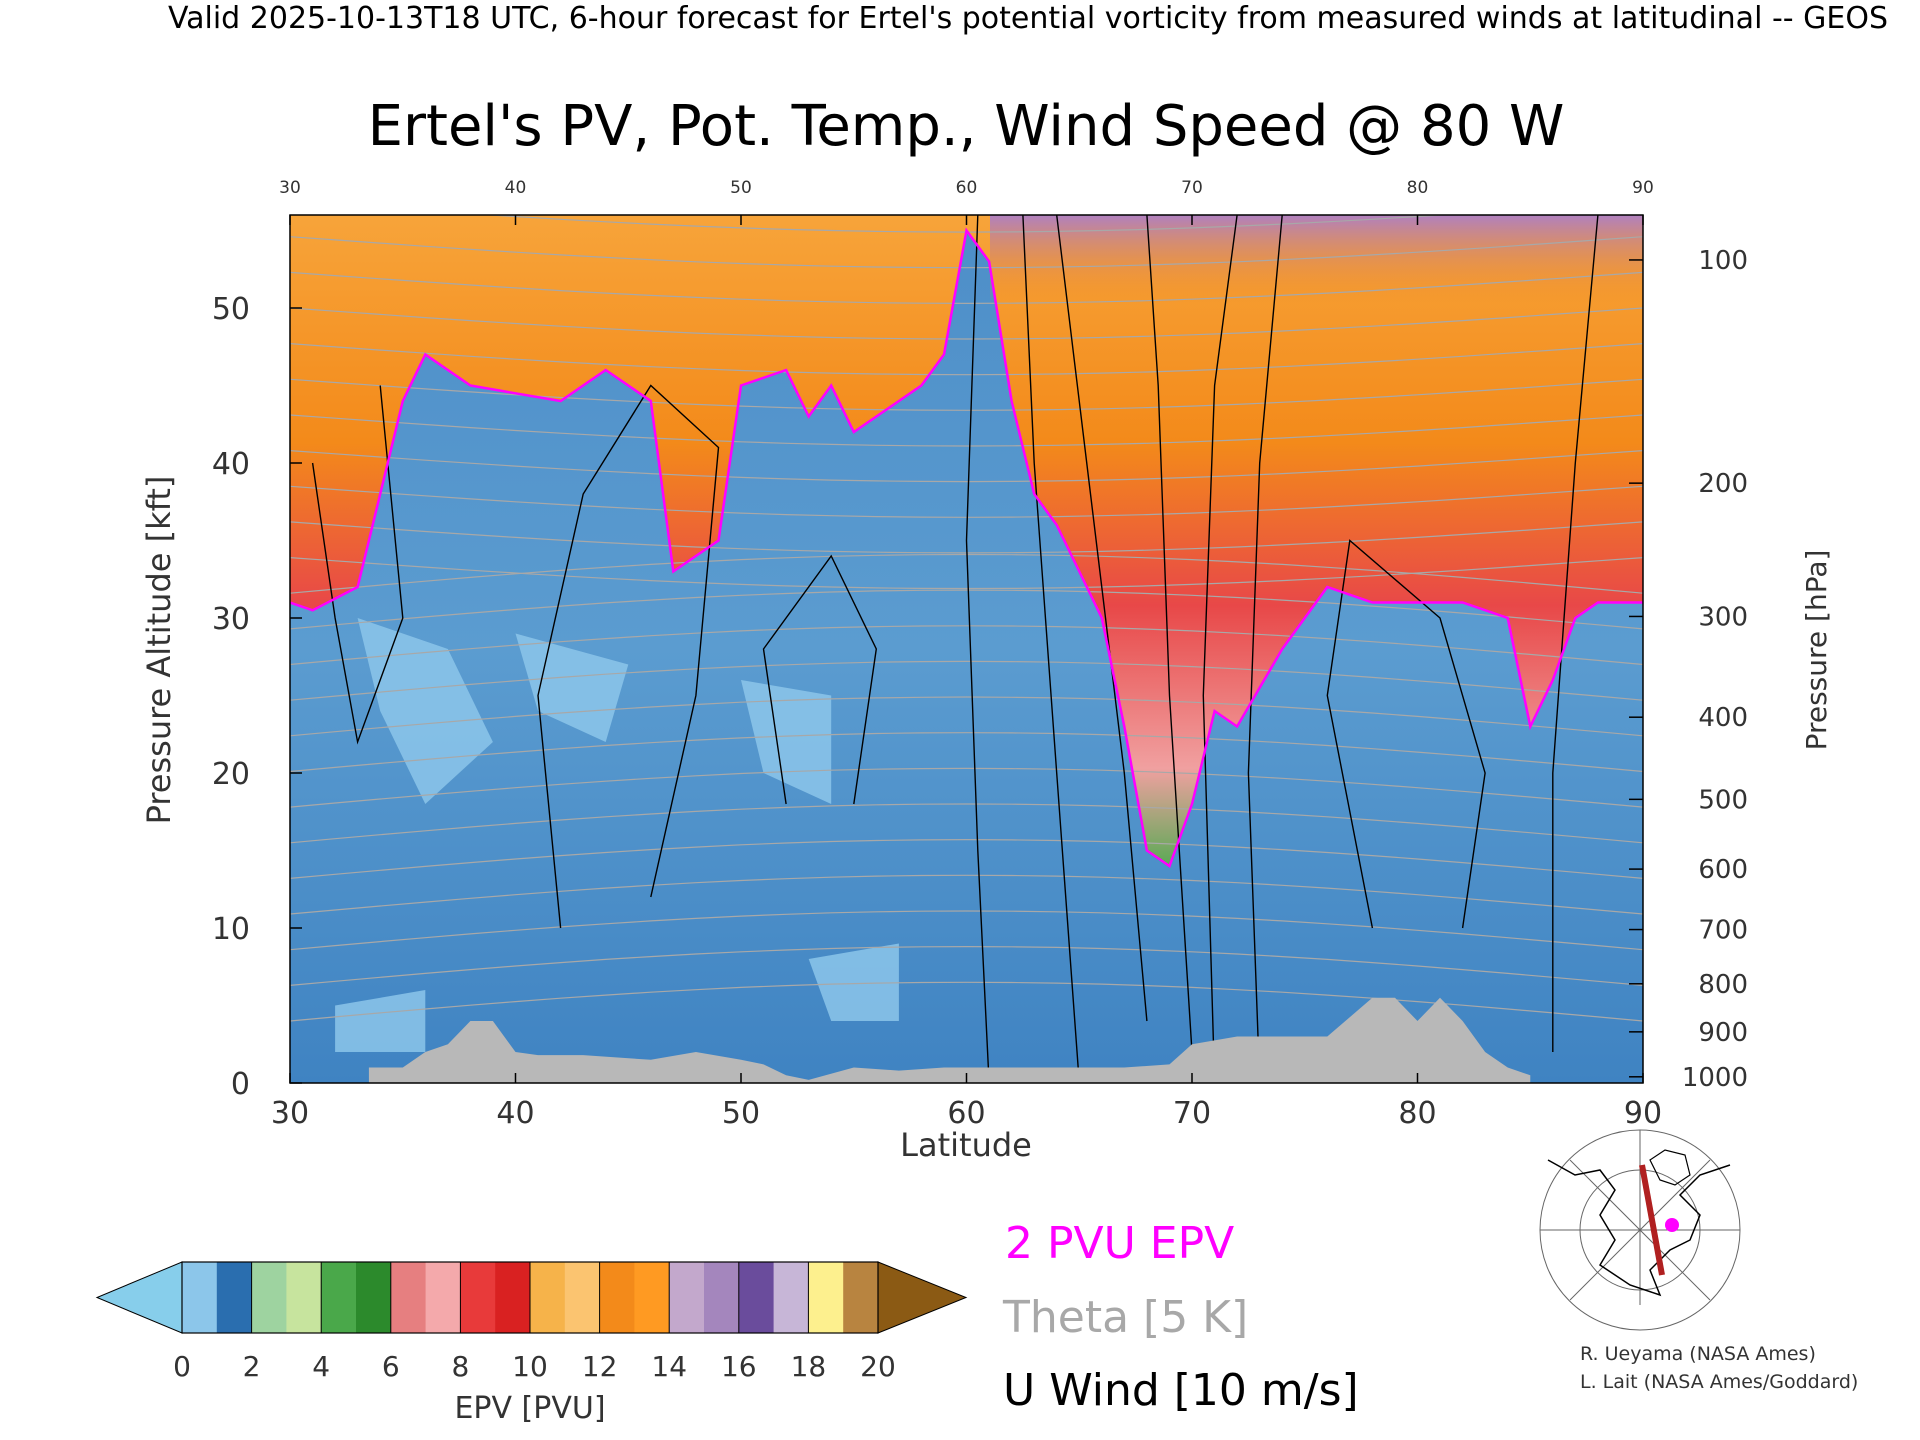 Image resolution: width=1920 pixels, height=1440 pixels. What do you see at coordinates (741, 1113) in the screenshot?
I see `x-tick-label: 50` at bounding box center [741, 1113].